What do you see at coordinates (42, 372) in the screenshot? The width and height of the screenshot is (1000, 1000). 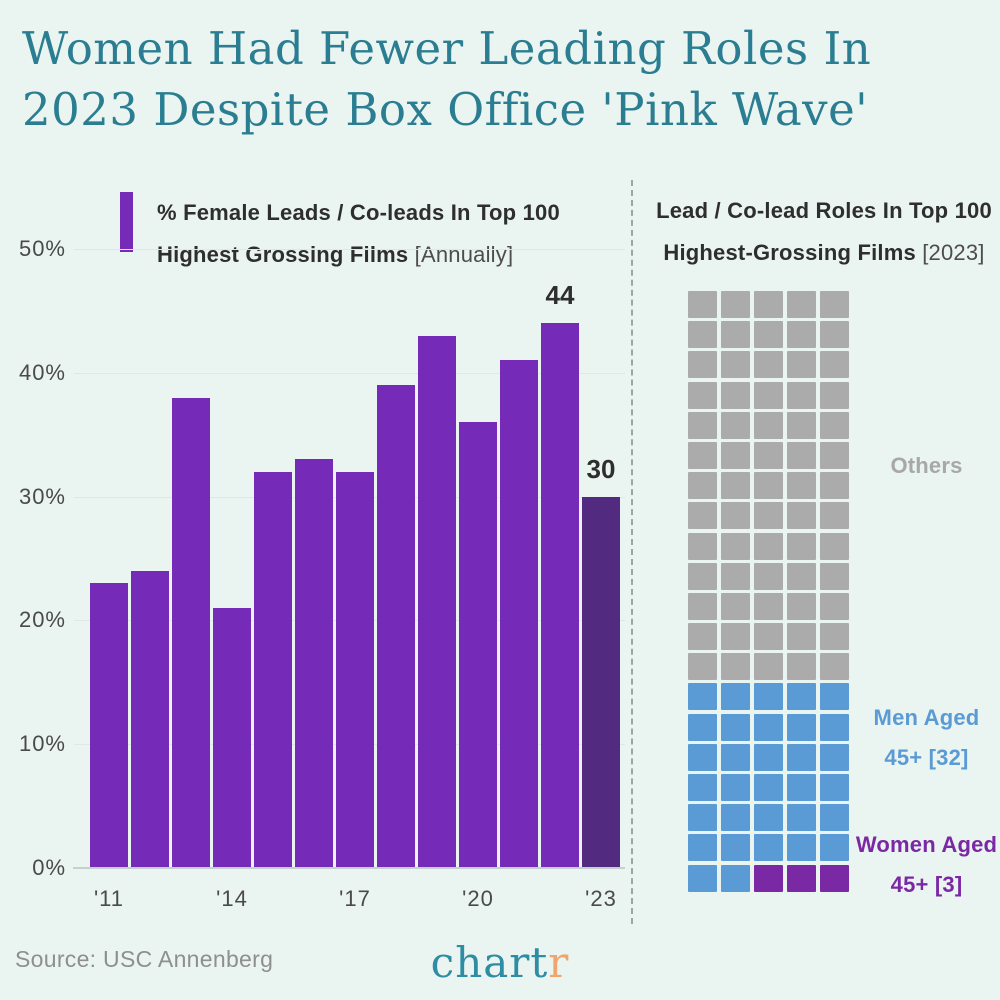 I see `y-axis-tick-40: 40%` at bounding box center [42, 372].